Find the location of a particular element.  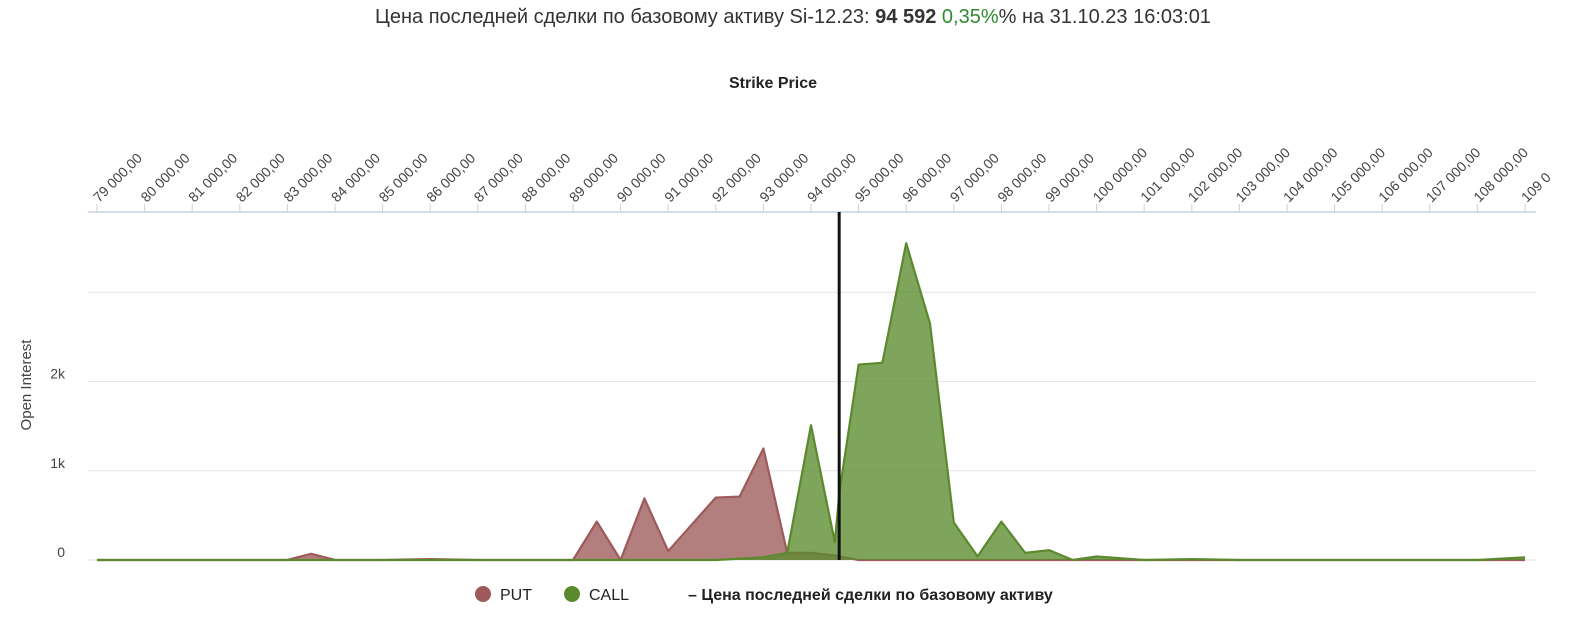

x-tick-label: 80 000,00 is located at coordinates (165, 178).